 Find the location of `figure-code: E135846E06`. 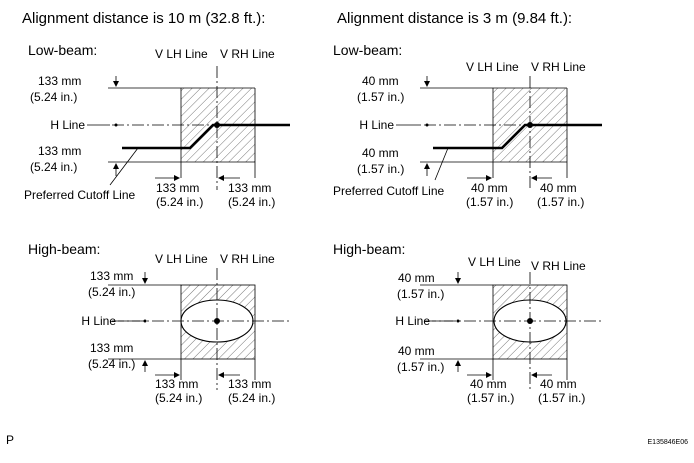

figure-code: E135846E06 is located at coordinates (668, 442).